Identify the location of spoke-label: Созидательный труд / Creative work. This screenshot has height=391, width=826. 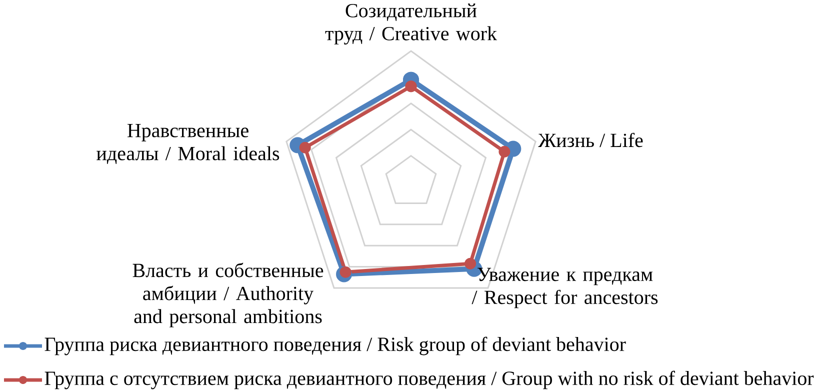
(411, 23).